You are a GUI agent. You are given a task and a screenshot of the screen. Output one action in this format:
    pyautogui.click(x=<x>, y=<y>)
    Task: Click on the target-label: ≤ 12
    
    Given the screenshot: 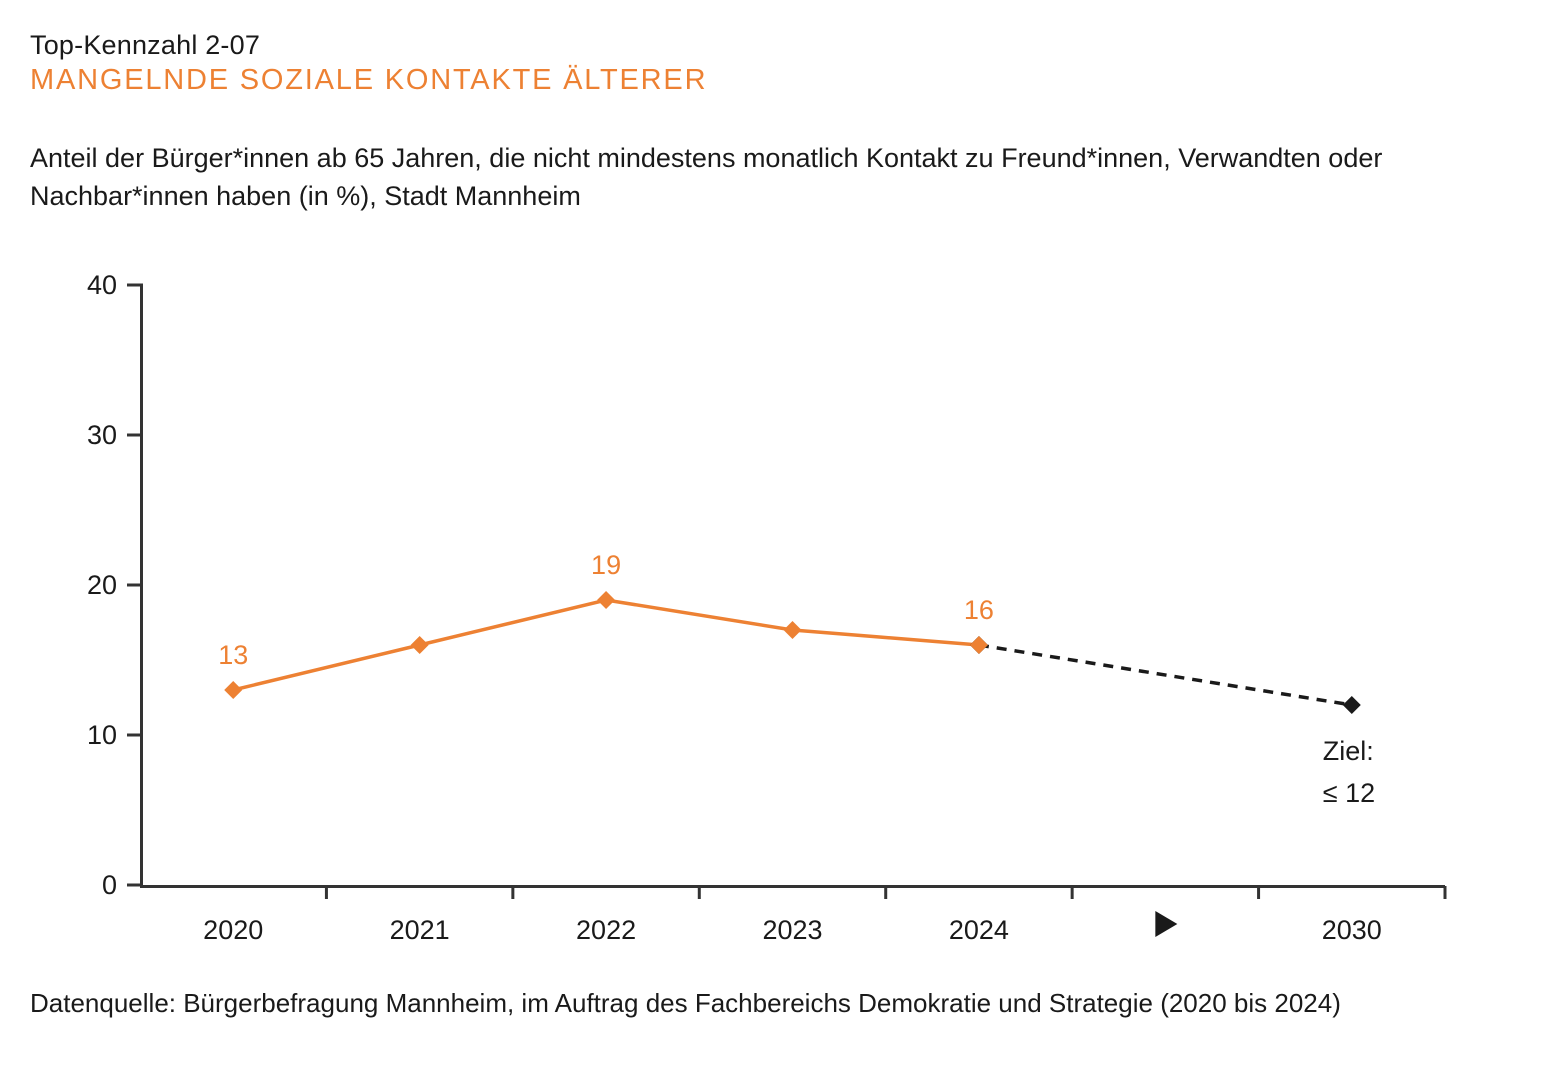 What is the action you would take?
    pyautogui.click(x=1349, y=793)
    